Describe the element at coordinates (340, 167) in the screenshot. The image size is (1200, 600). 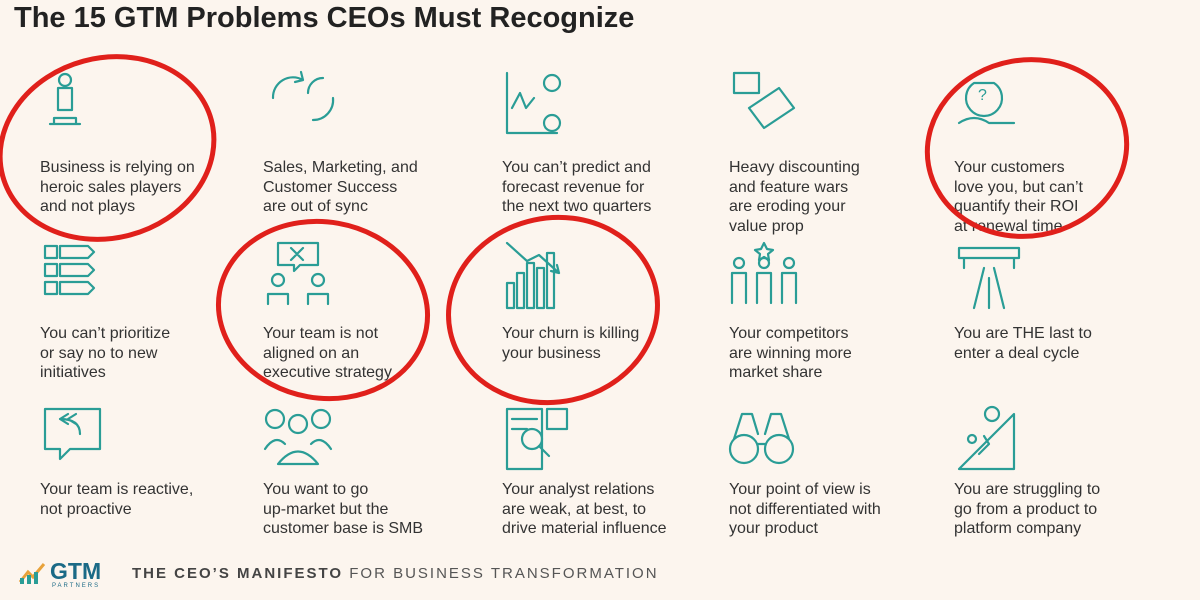
I see `problem-line: Sales, Marketing, and` at that location.